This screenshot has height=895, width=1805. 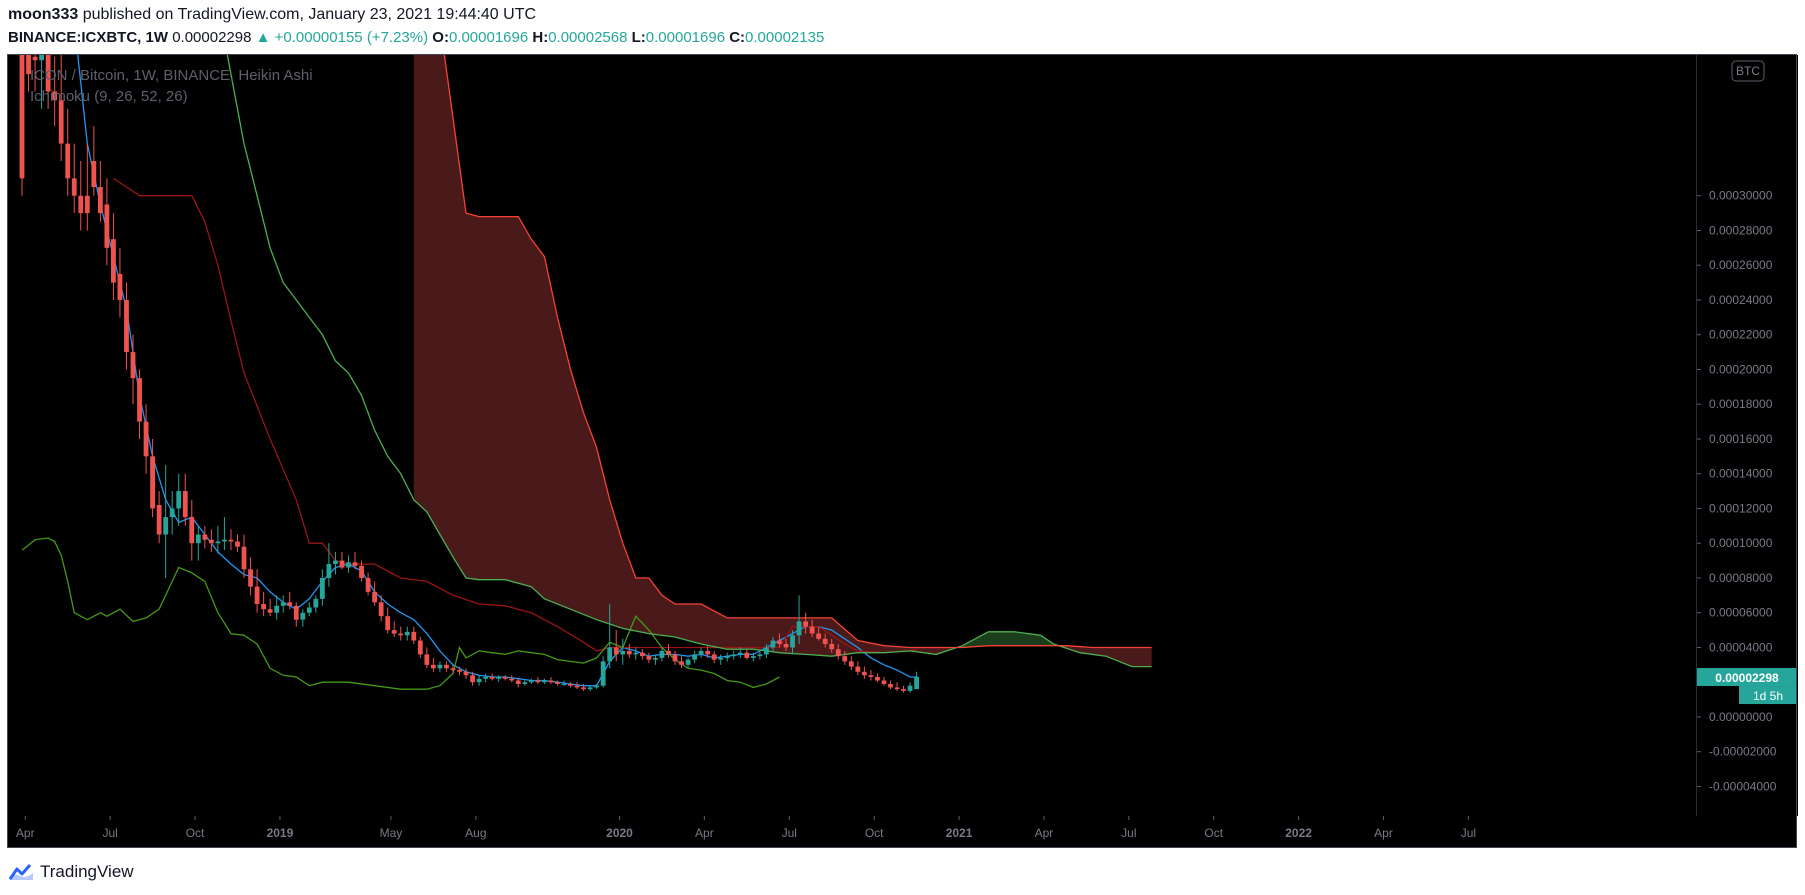 I want to click on time-tick-label: Jul, so click(x=1468, y=833).